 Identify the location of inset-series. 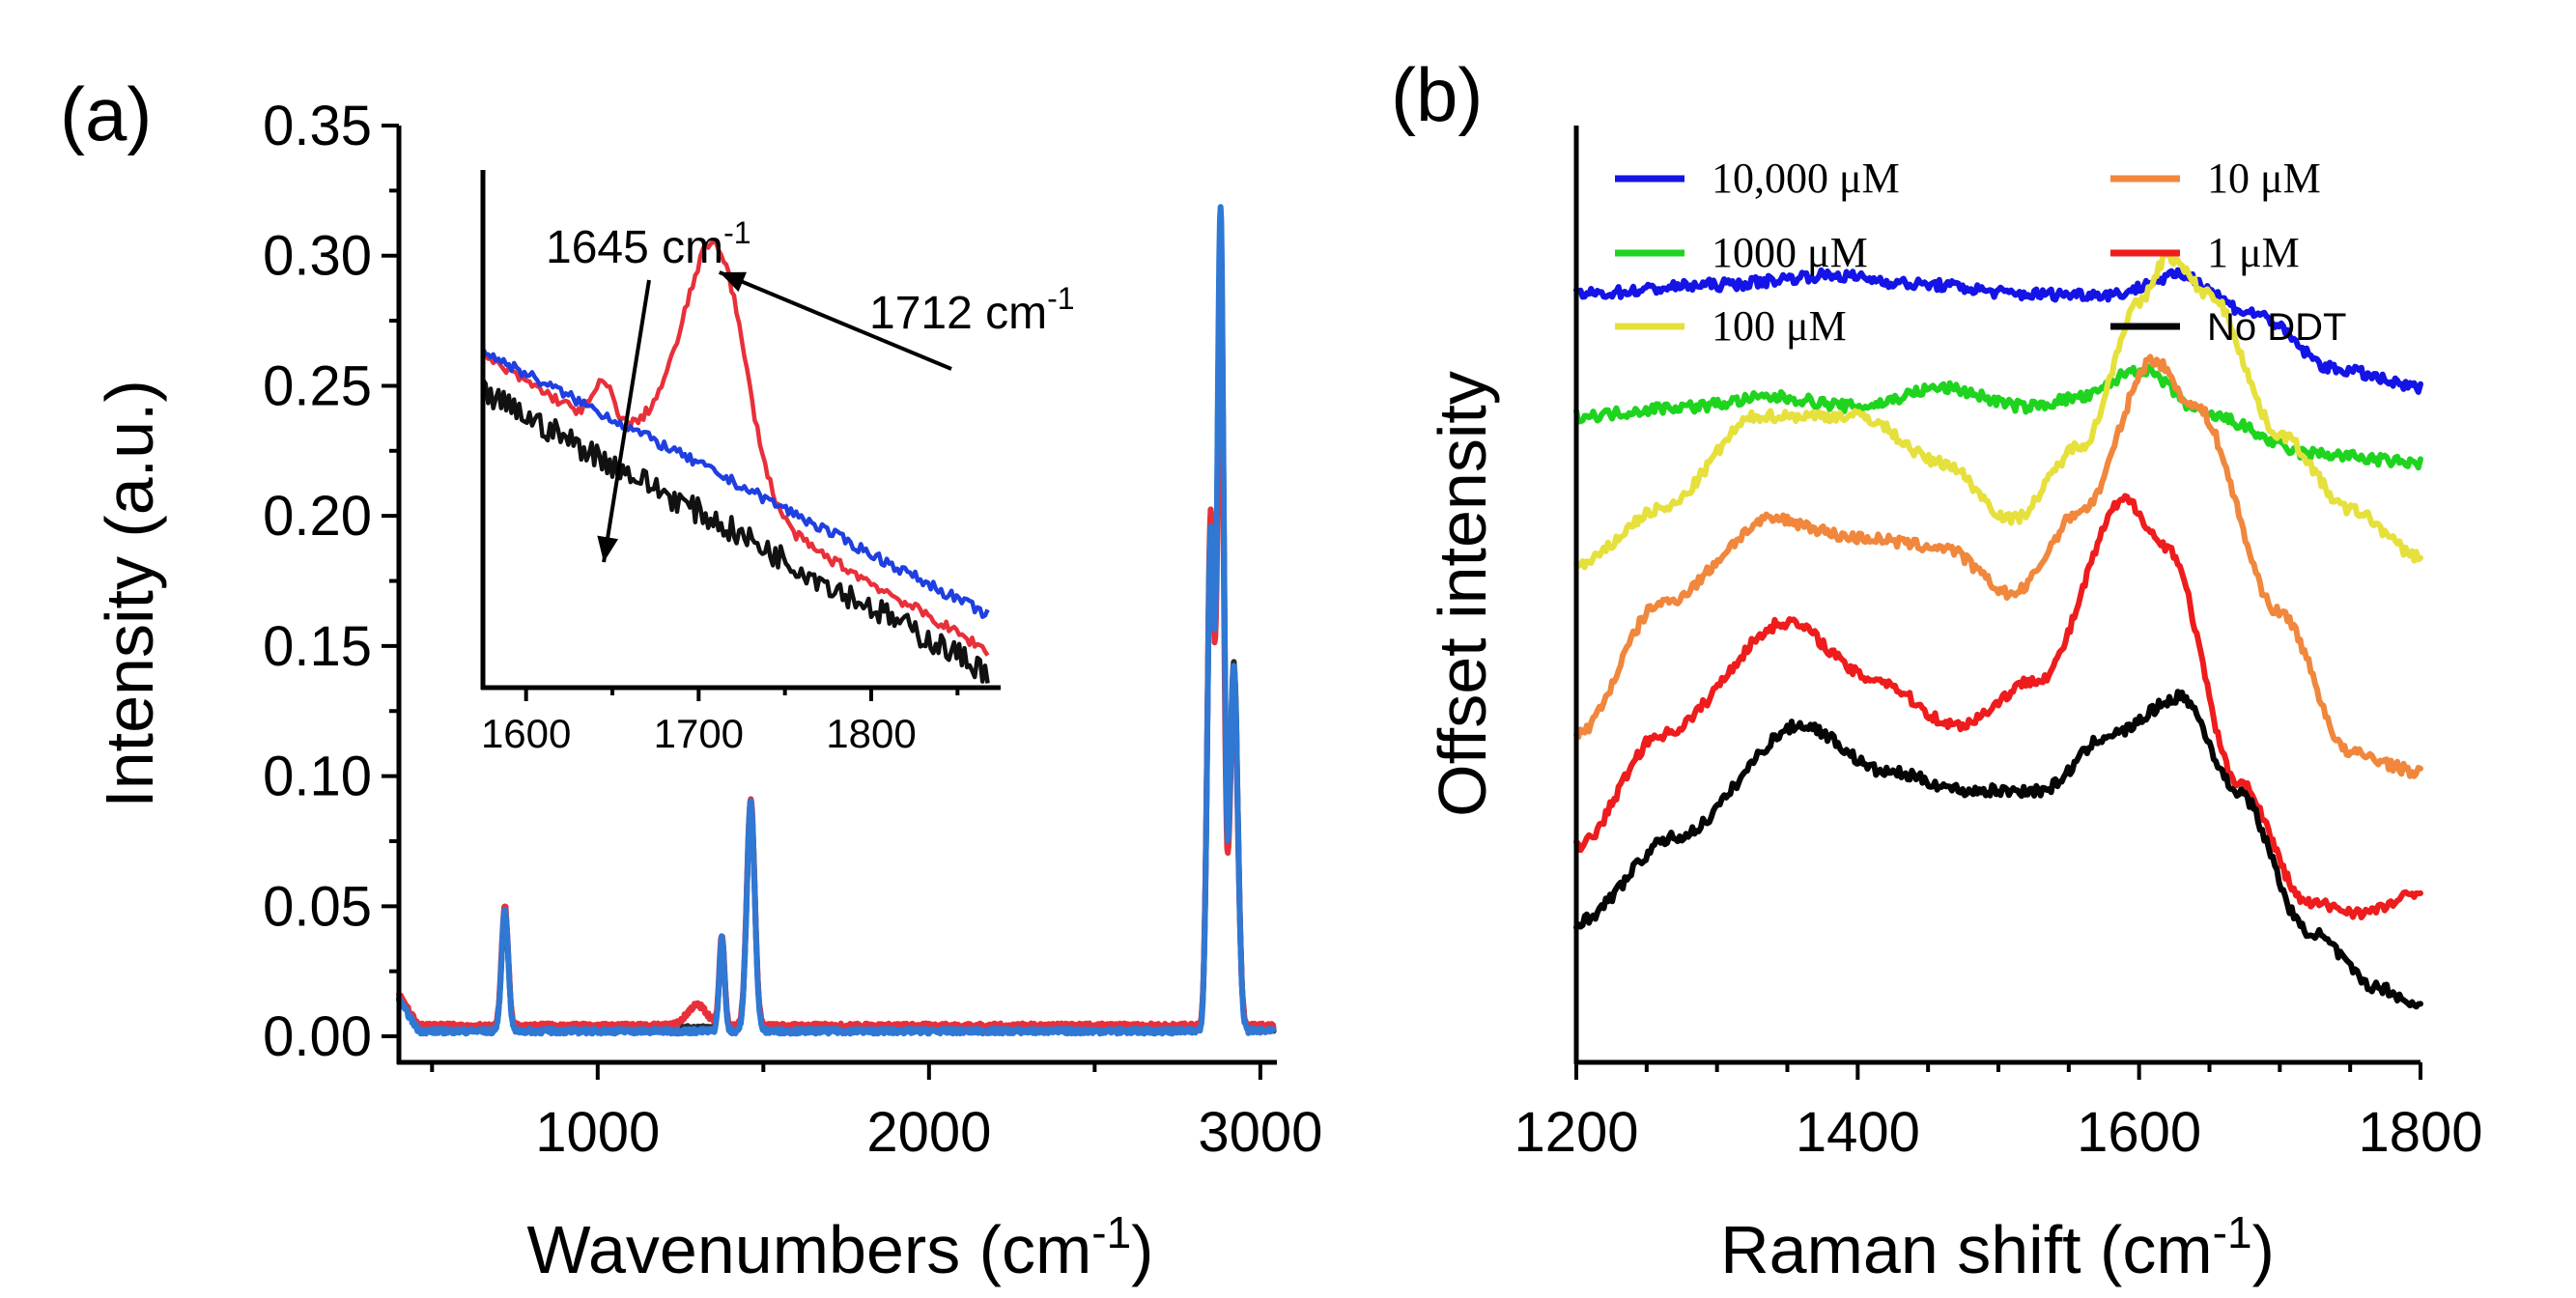
(735, 462).